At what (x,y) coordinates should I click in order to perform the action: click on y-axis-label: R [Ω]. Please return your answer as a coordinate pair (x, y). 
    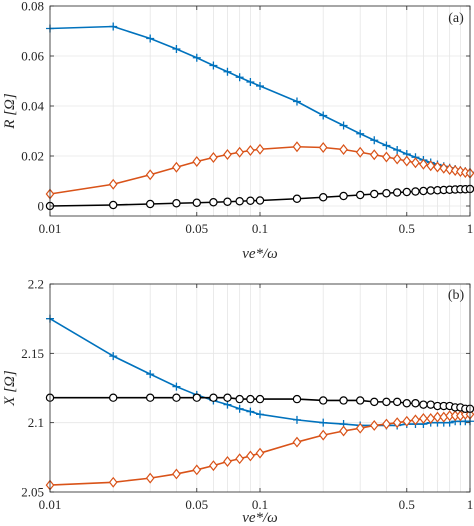
    Looking at the image, I should click on (10, 111).